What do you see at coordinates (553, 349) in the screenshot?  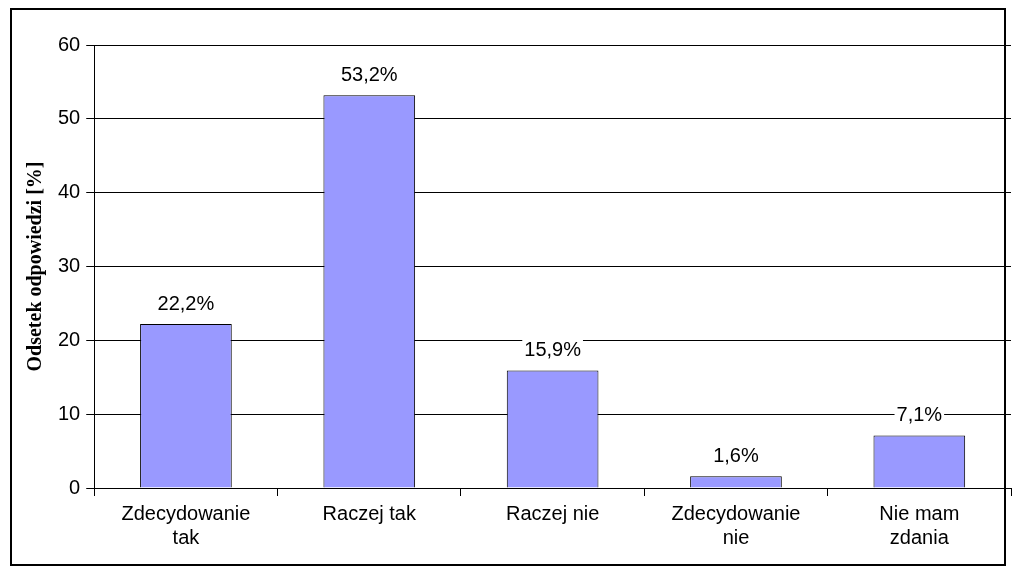 I see `data-label: 15,9%` at bounding box center [553, 349].